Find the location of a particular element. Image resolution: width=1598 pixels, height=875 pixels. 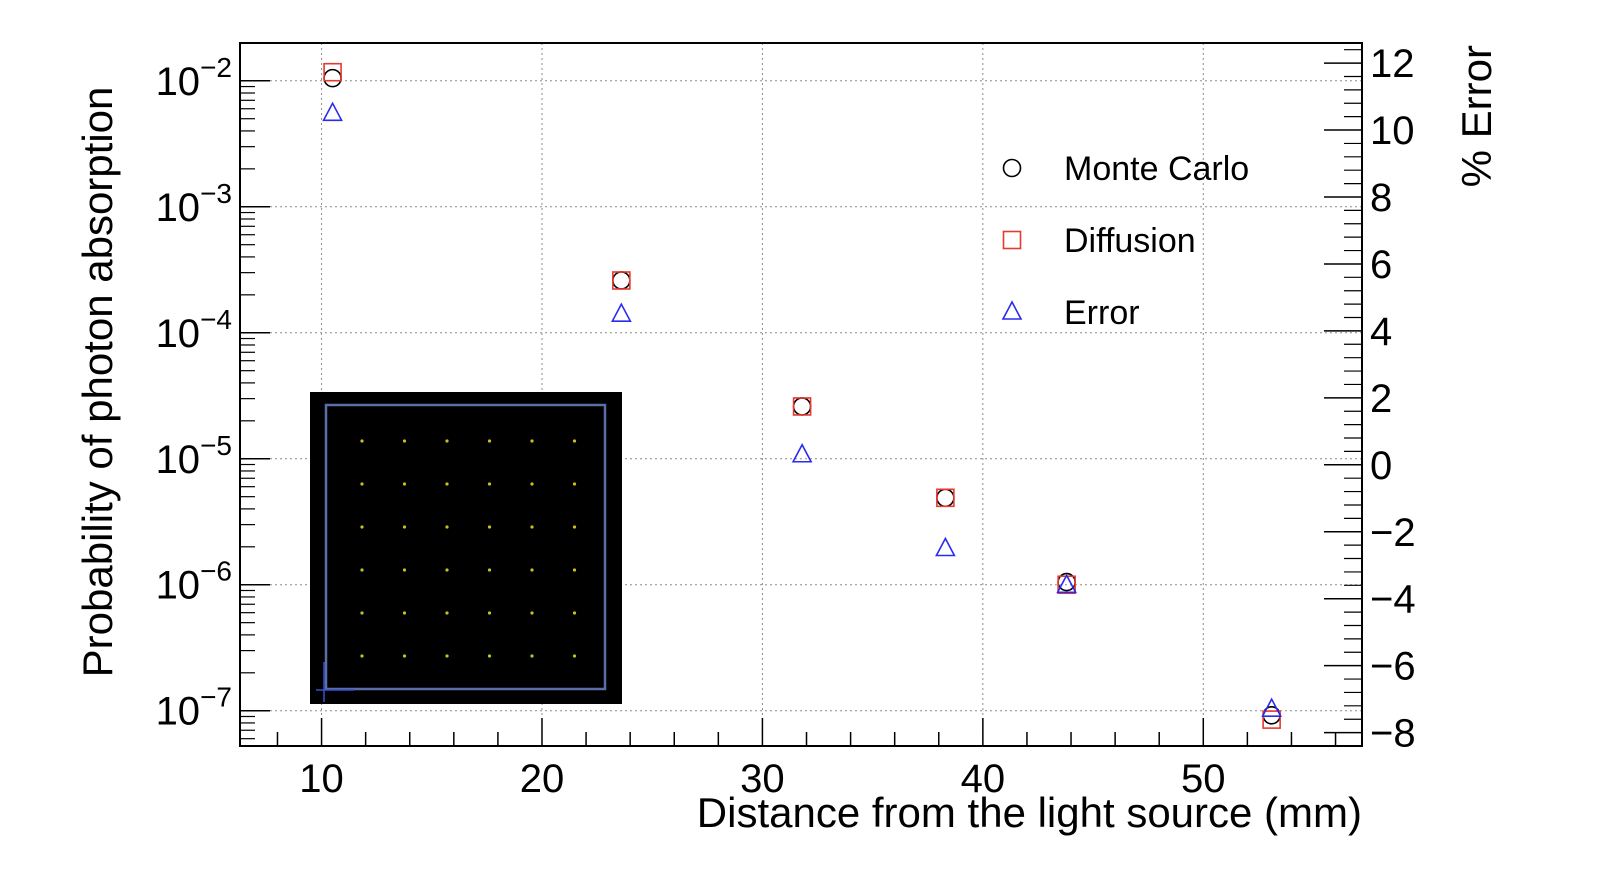

legend: Monte Carlo Diffusion Error is located at coordinates (1125, 241).